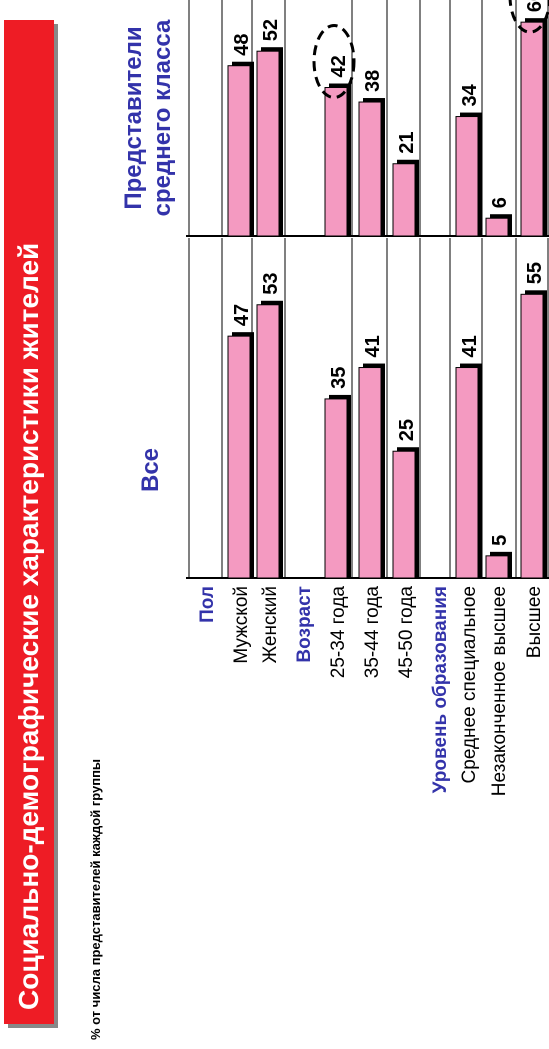 This screenshot has width=549, height=1049. I want to click on data-label-middle: 6, so click(500, 202).